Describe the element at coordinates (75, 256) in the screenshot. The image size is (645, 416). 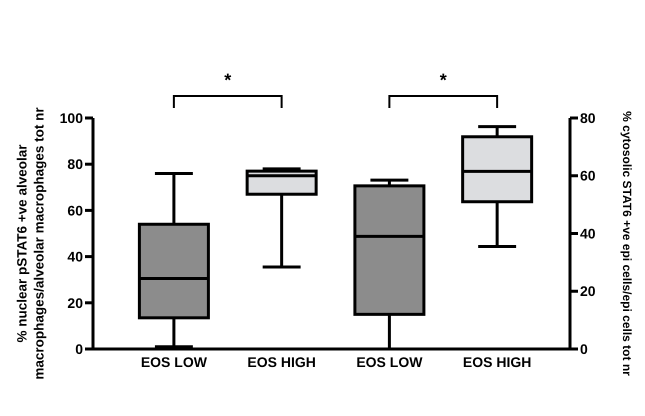
I see `y-tick-label: 40` at that location.